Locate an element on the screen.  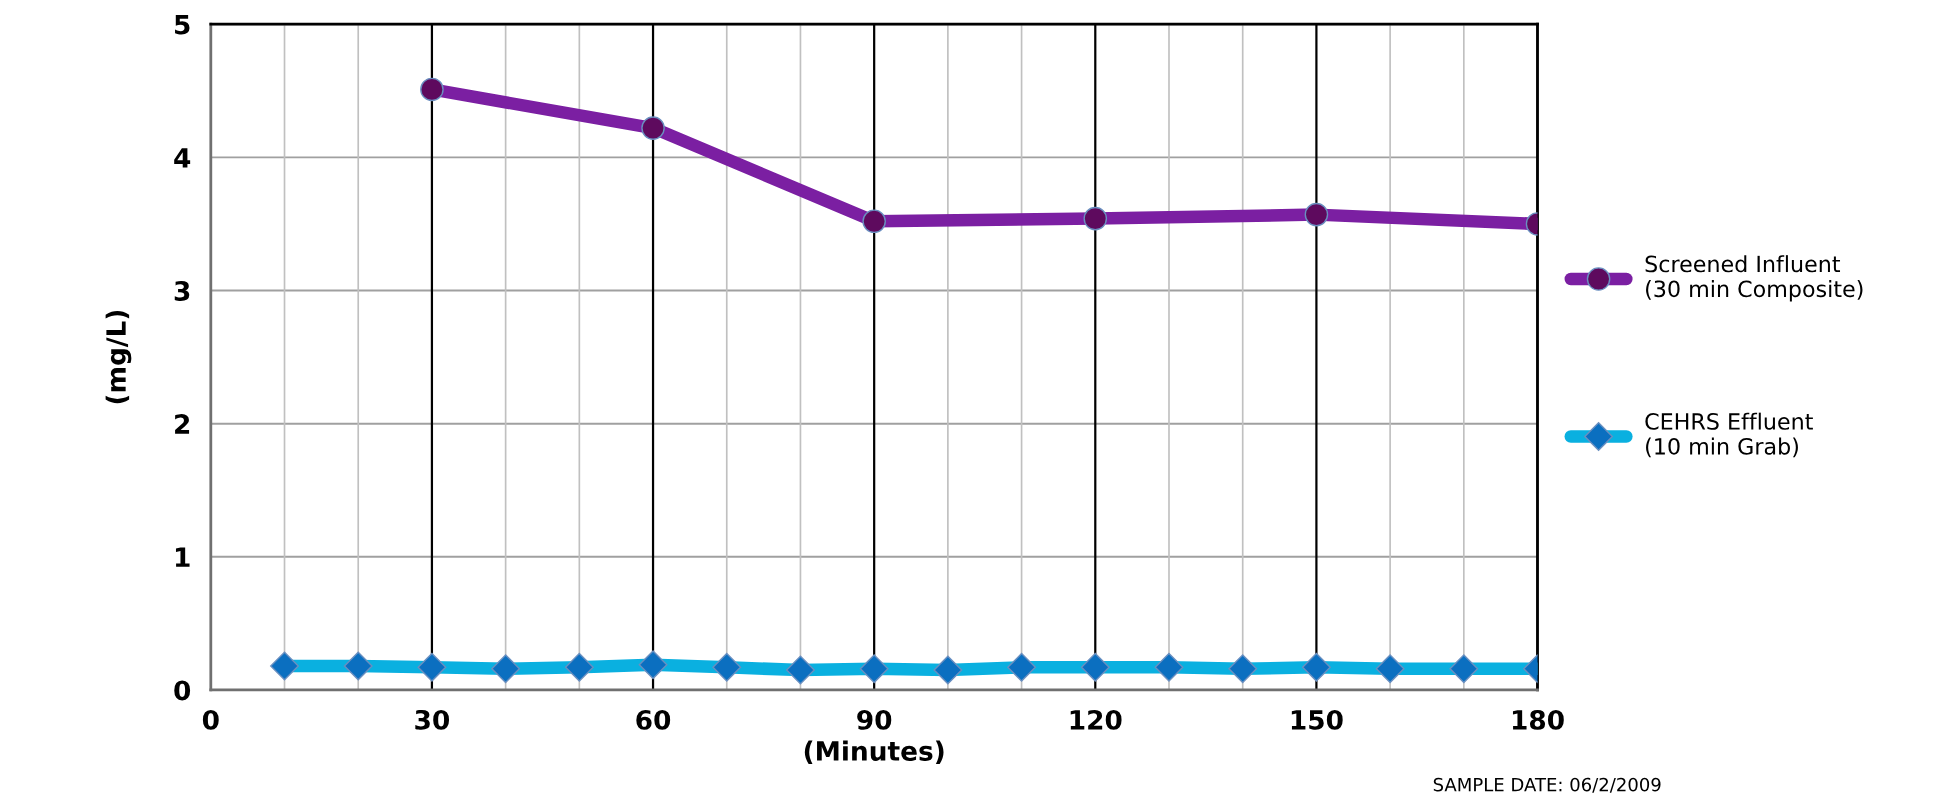
x-axis-title: (Minutes) is located at coordinates (874, 752).